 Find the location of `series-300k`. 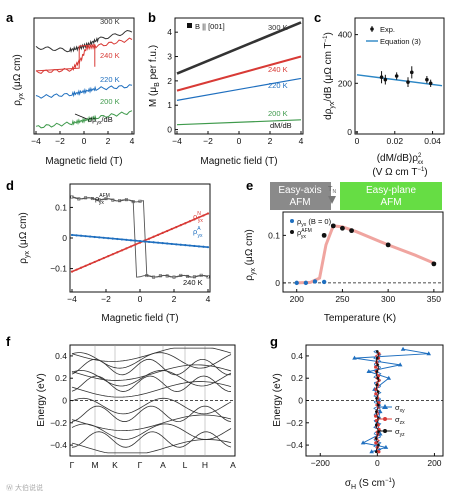

series-300k is located at coordinates (239, 48).